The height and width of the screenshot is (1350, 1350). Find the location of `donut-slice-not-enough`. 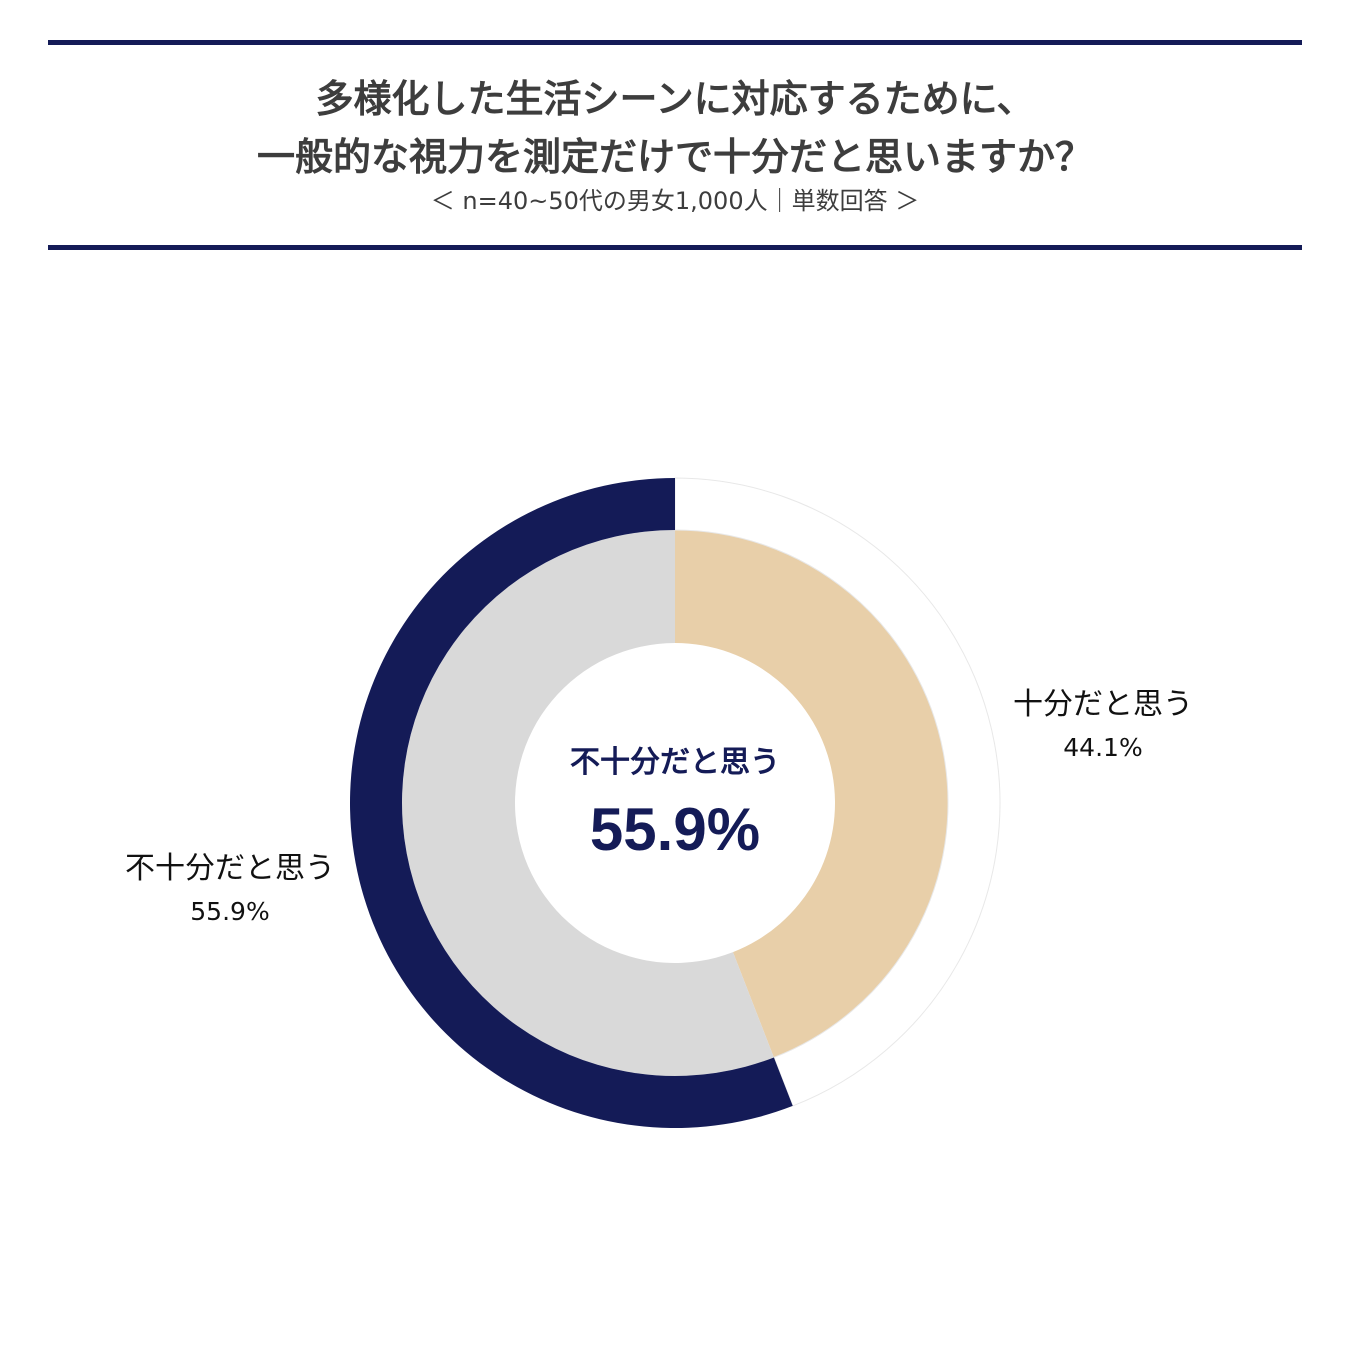

donut-slice-not-enough is located at coordinates (588, 803).